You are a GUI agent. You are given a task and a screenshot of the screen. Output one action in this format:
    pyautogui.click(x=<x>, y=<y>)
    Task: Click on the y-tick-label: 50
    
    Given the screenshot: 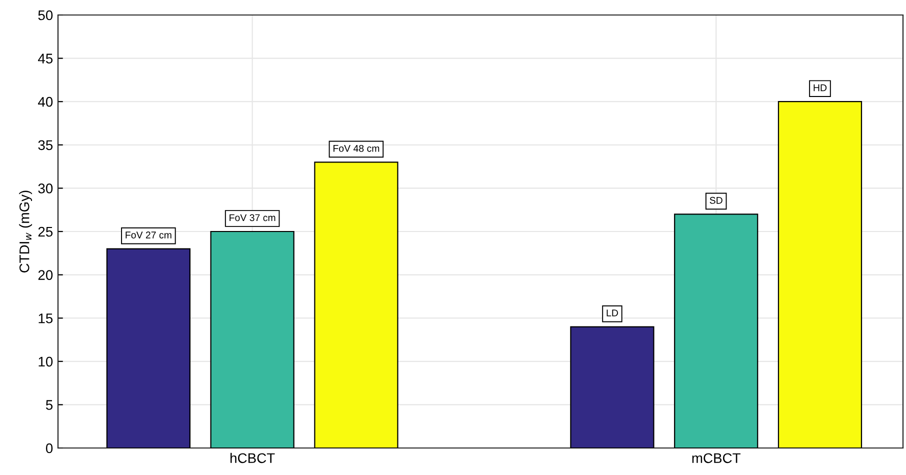 What is the action you would take?
    pyautogui.click(x=45, y=15)
    